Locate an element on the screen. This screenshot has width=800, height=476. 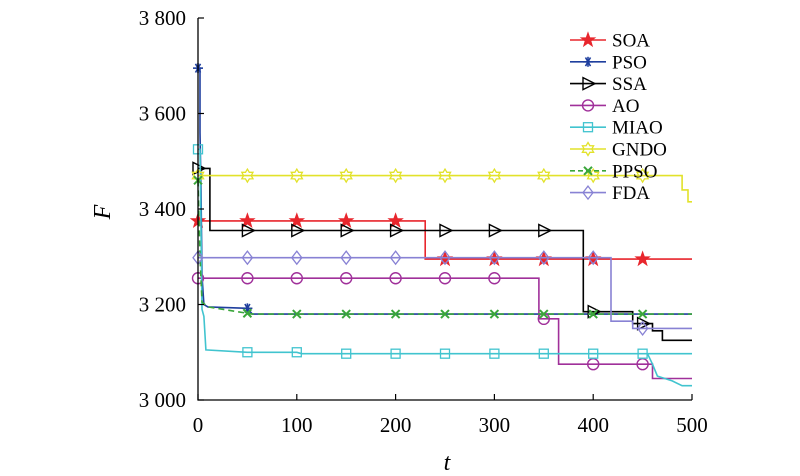
legend-label-fda: FDA is located at coordinates (631, 193).